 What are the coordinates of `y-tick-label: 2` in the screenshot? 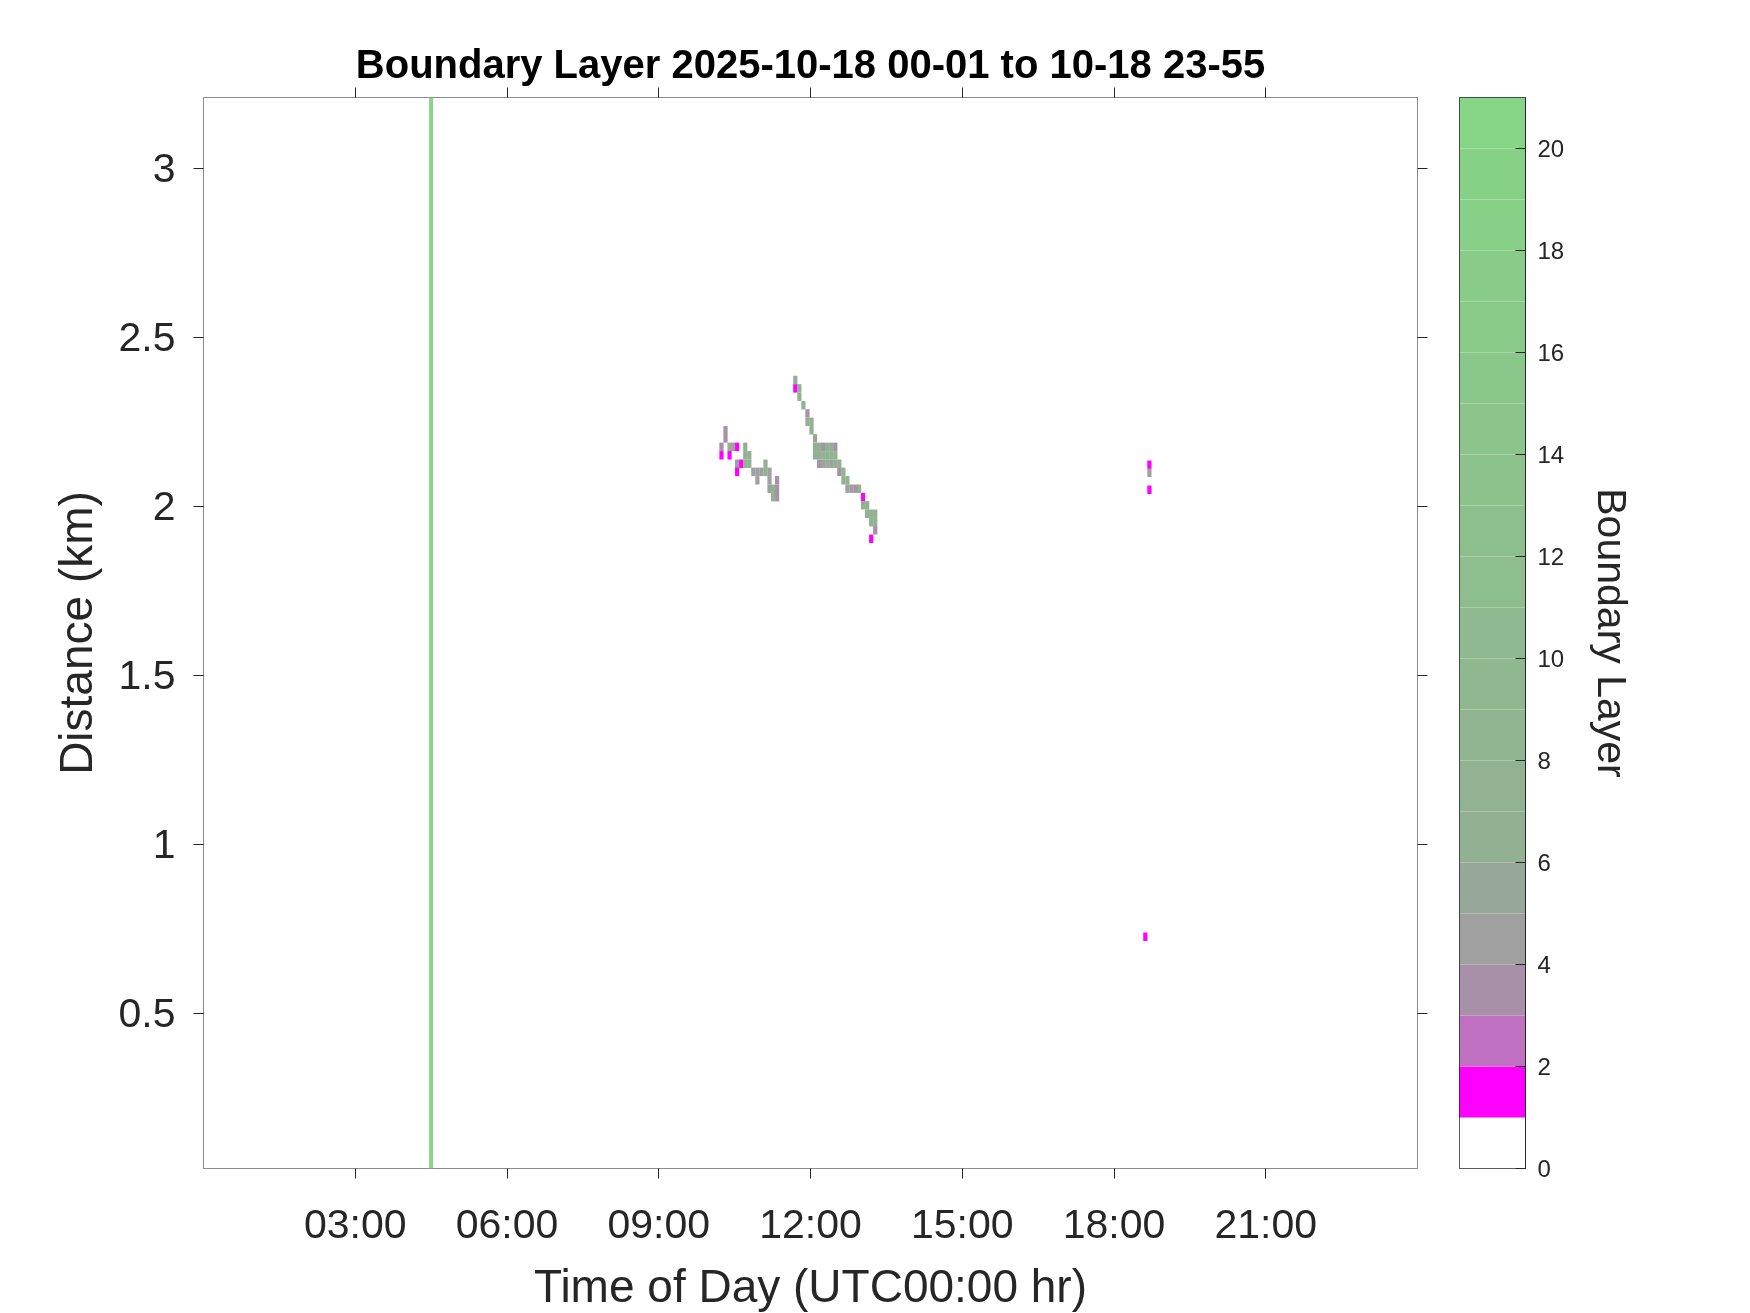 It's located at (164, 506).